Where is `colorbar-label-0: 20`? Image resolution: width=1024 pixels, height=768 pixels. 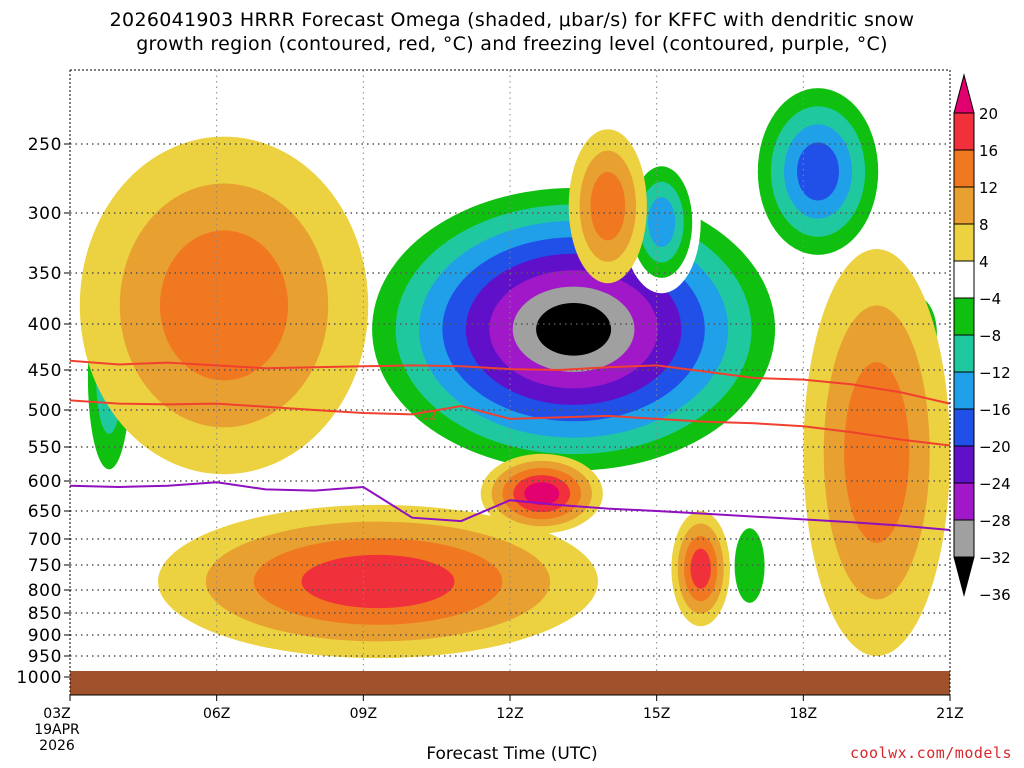 colorbar-label-0: 20 is located at coordinates (988, 114).